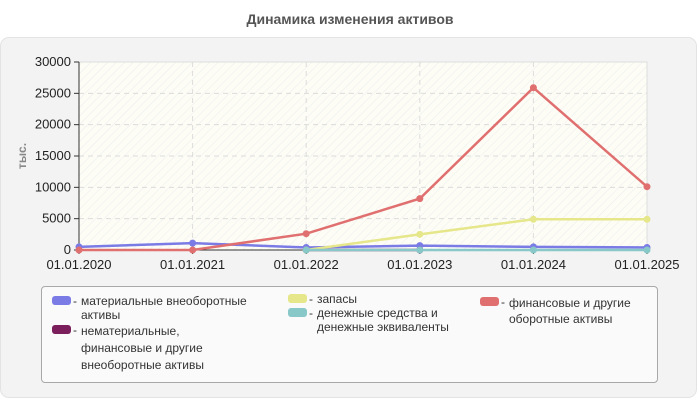  What do you see at coordinates (476, 250) in the screenshot?
I see `series-денежные средства и денежные эквиваленты` at bounding box center [476, 250].